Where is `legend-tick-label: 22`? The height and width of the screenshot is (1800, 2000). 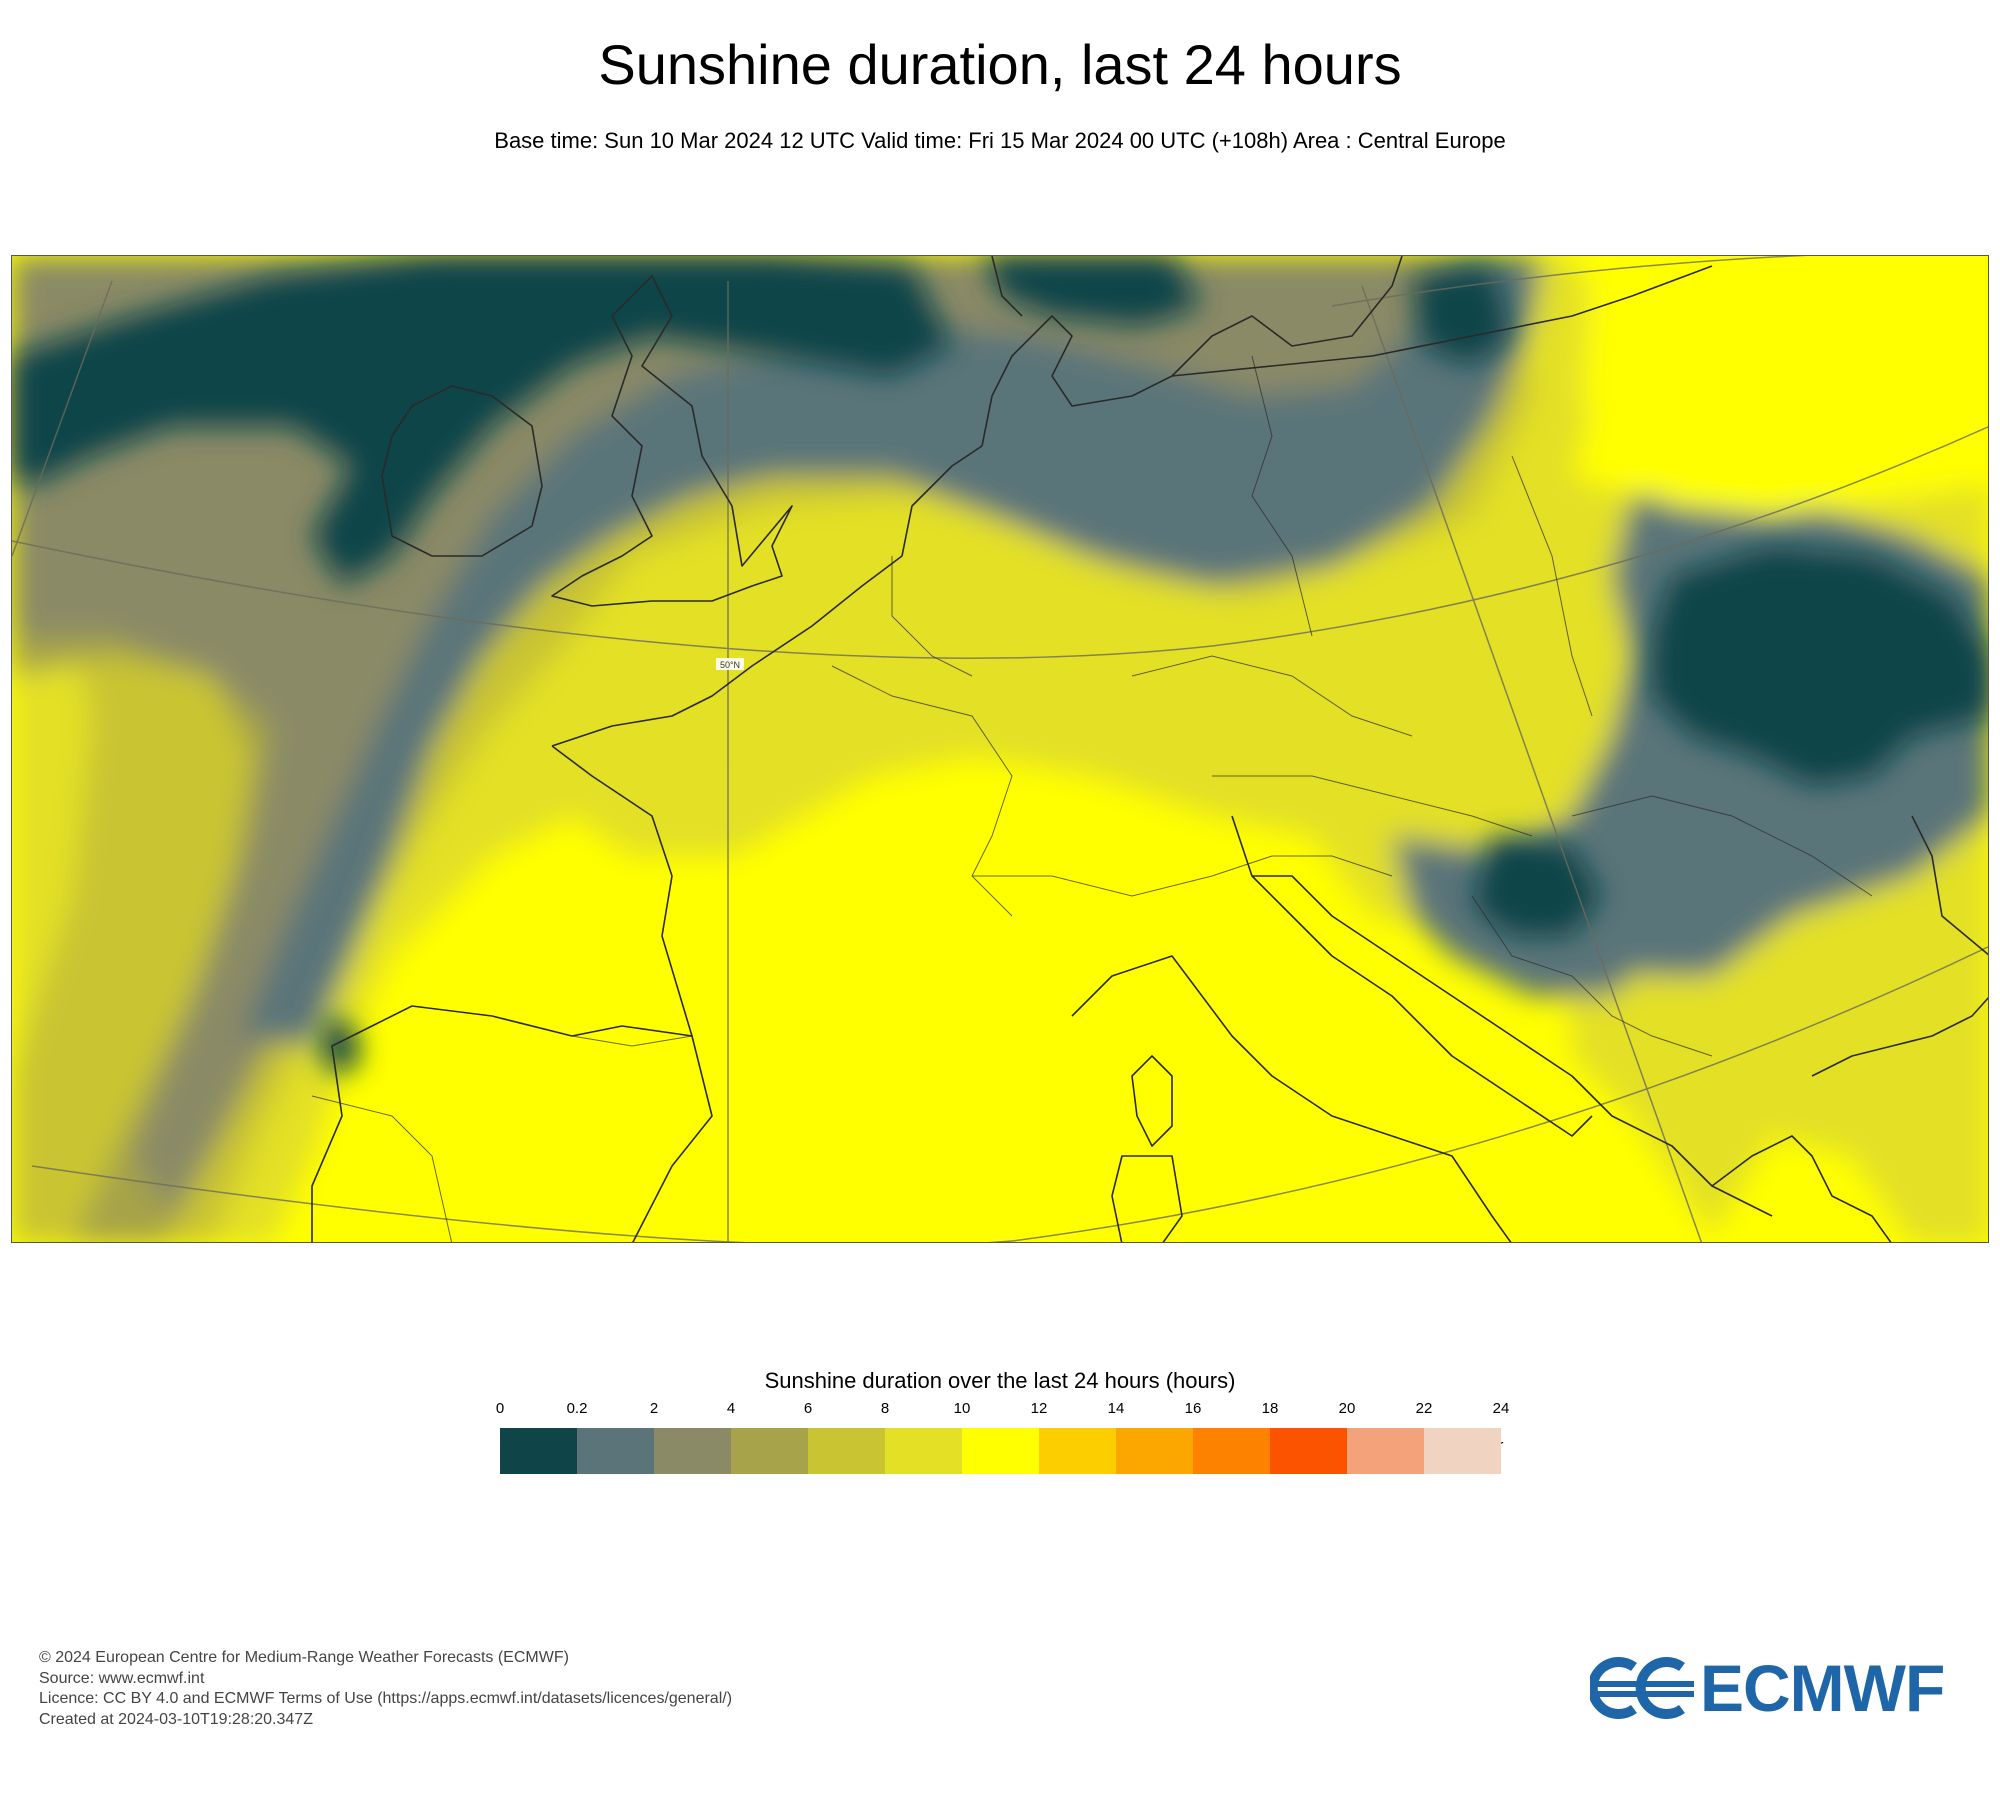 legend-tick-label: 22 is located at coordinates (1424, 1408).